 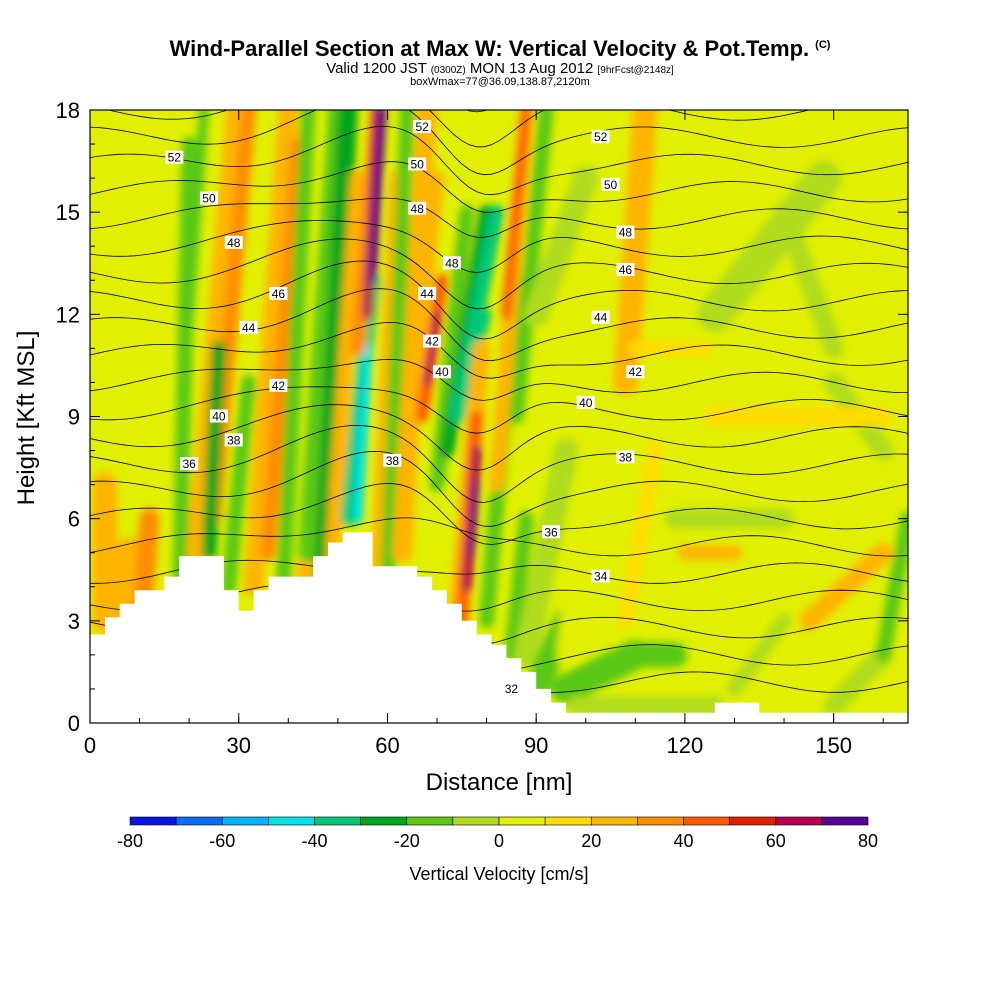 What do you see at coordinates (685, 745) in the screenshot?
I see `x-tick-label: 120` at bounding box center [685, 745].